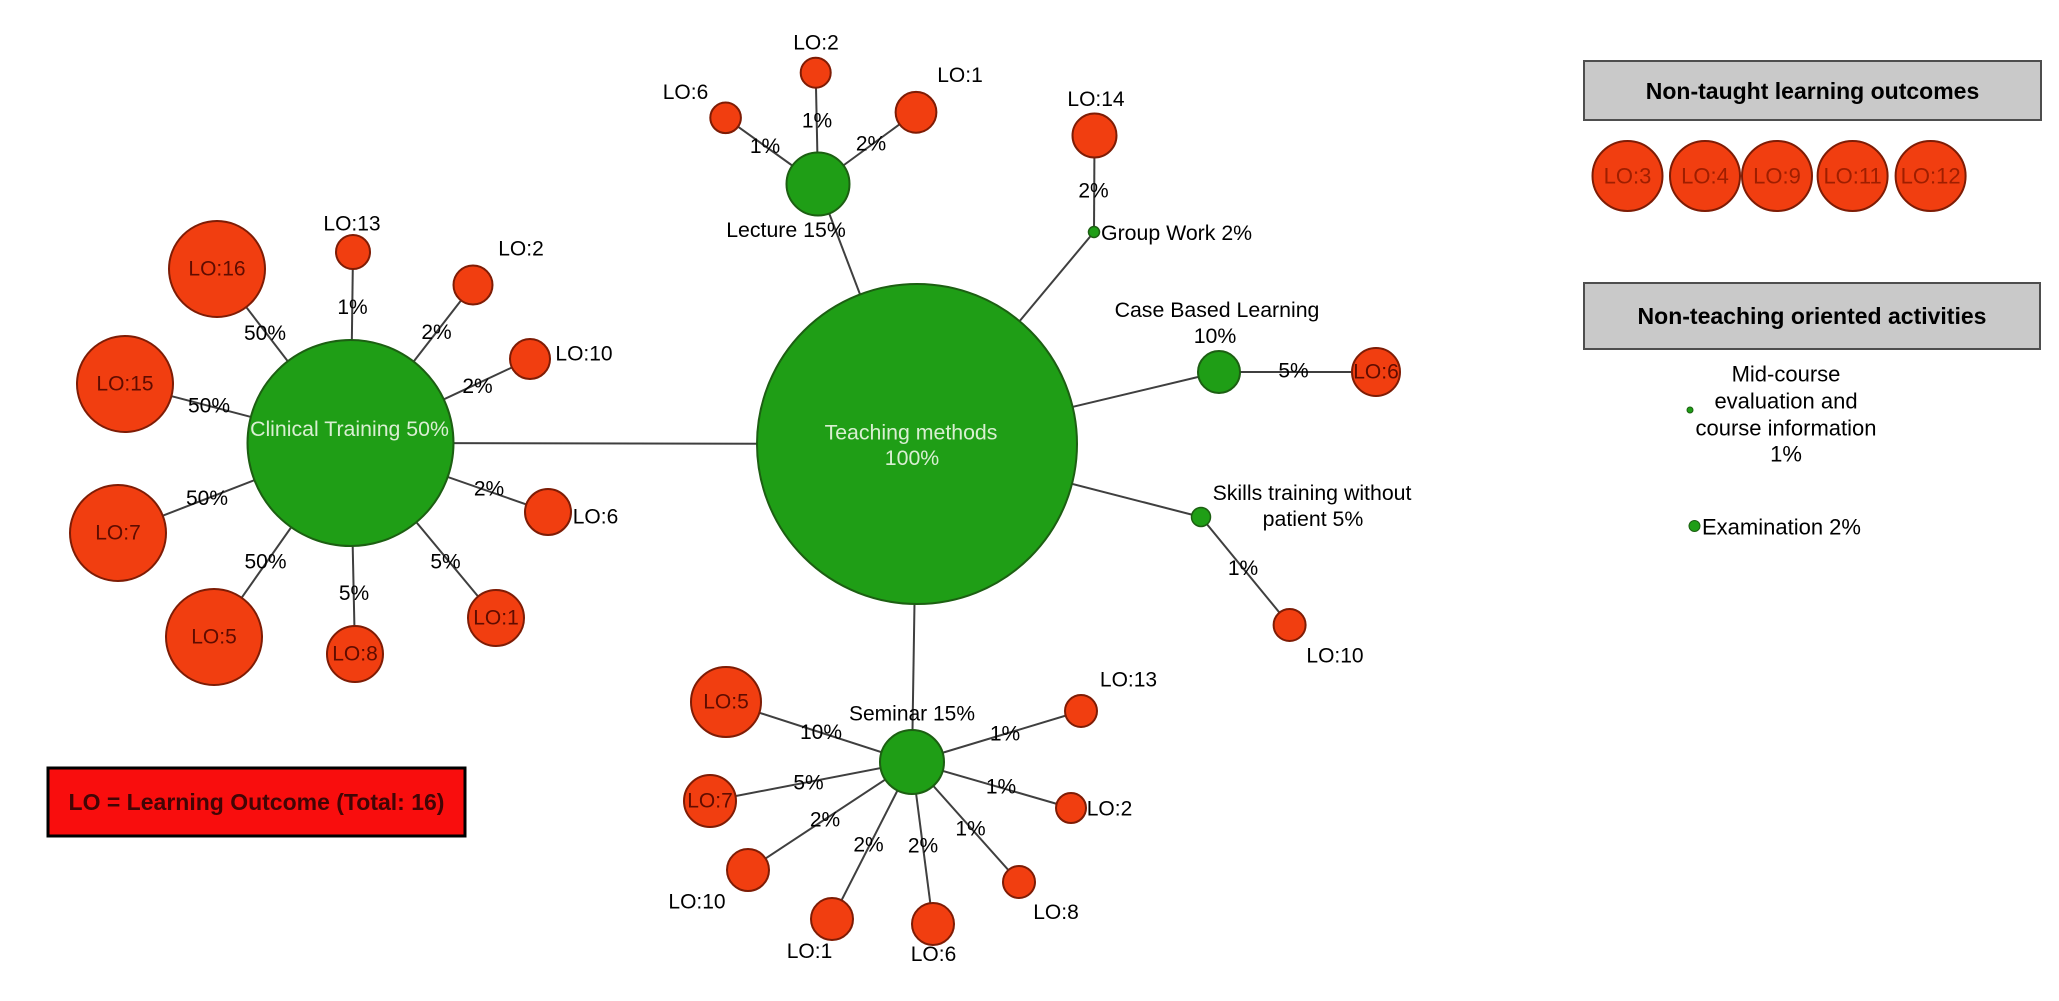 The height and width of the screenshot is (1001, 2059). Describe the element at coordinates (1628, 176) in the screenshot. I see `svg-text: LO:3` at that location.